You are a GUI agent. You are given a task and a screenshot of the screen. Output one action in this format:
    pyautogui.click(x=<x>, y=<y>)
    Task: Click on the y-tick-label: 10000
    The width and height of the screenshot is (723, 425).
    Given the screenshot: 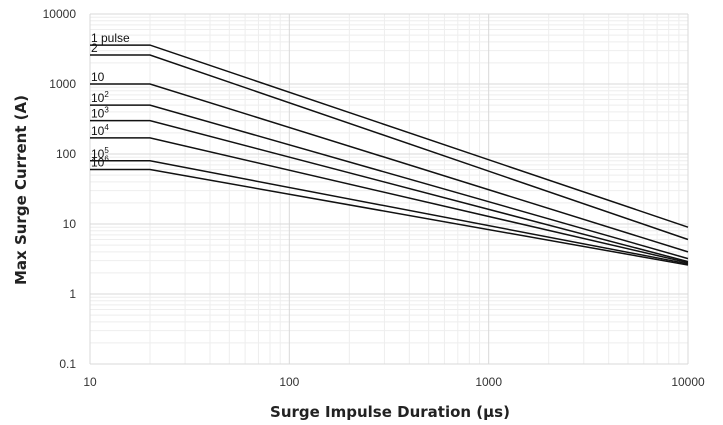 What is the action you would take?
    pyautogui.click(x=60, y=14)
    